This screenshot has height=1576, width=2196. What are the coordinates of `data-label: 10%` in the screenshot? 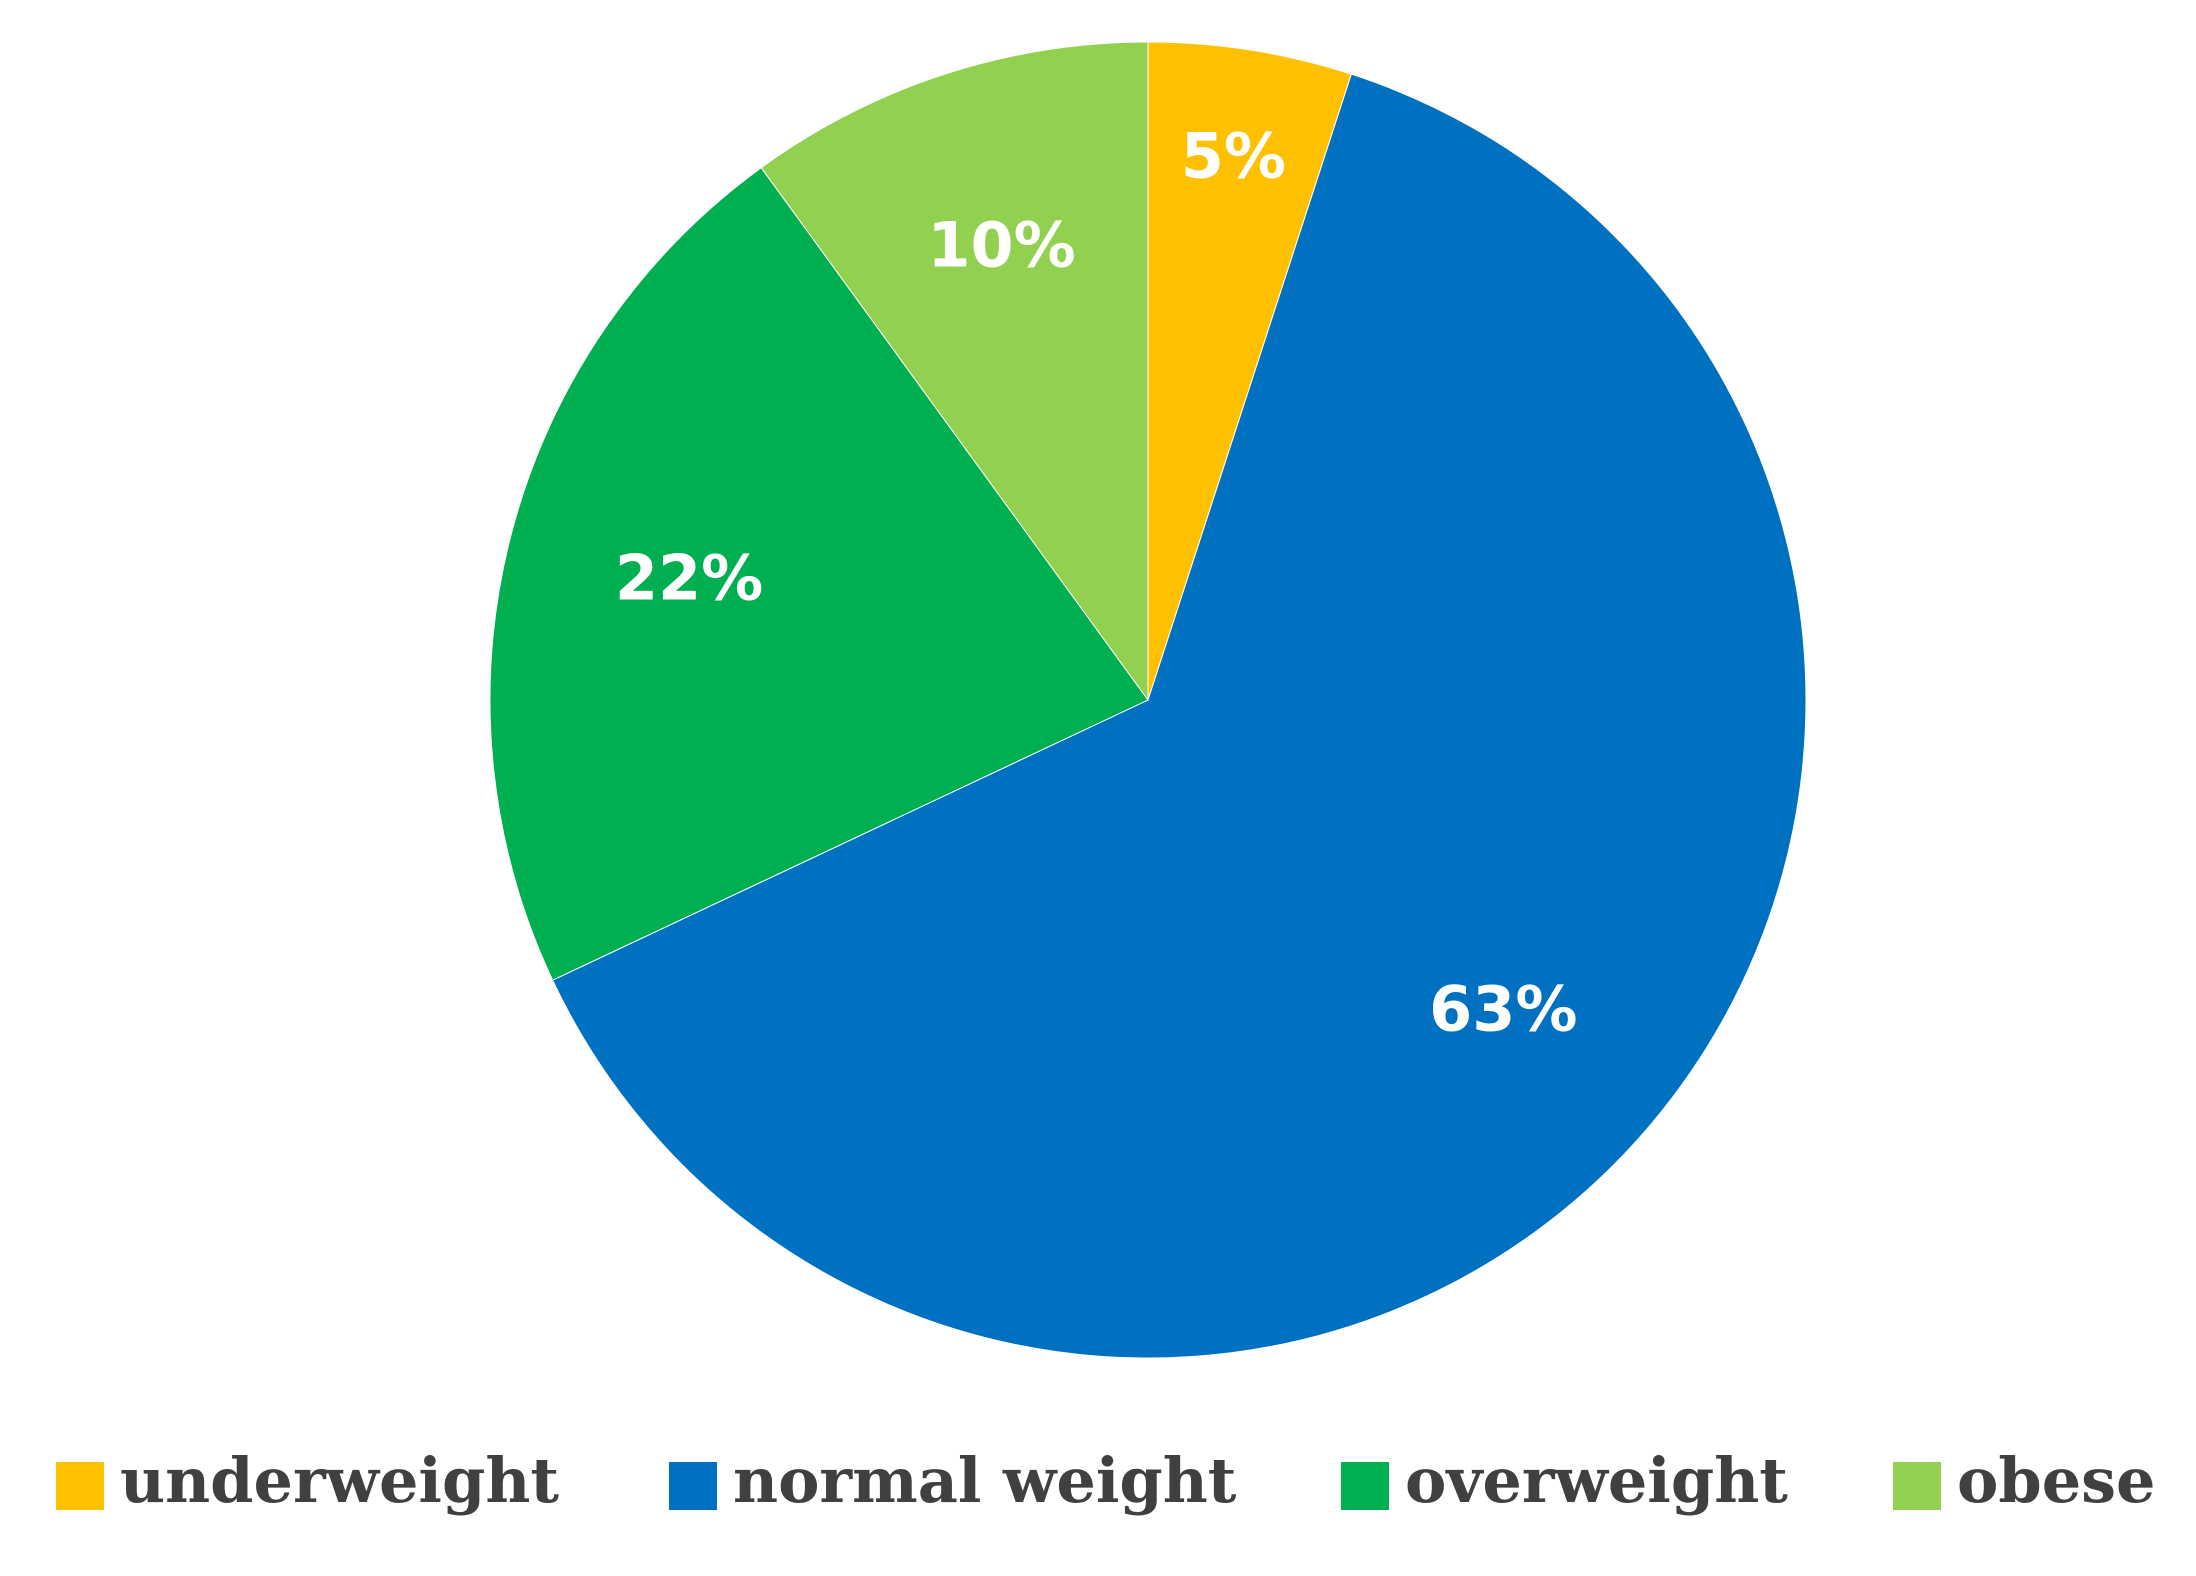 It's located at (1001, 245).